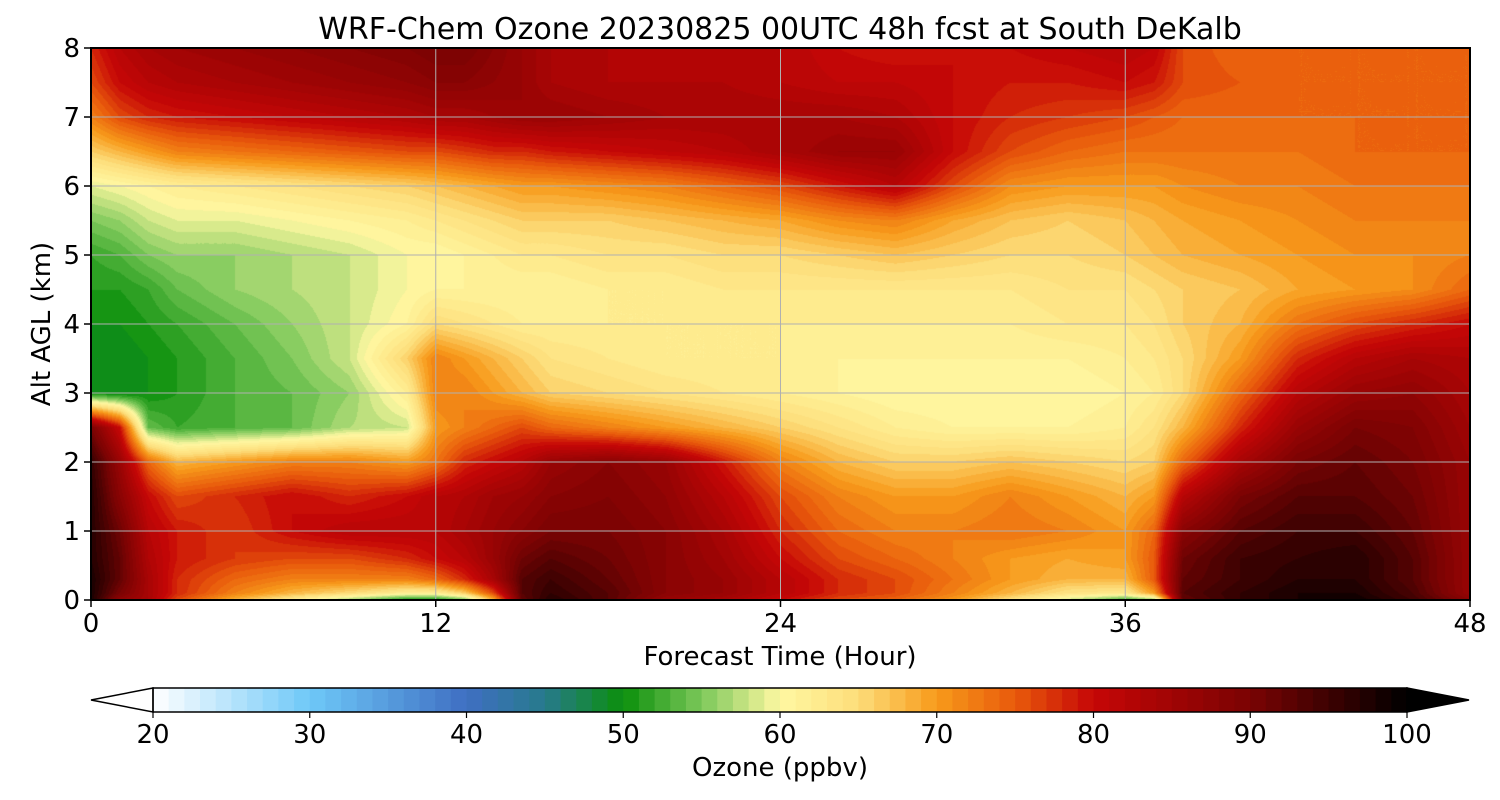  I want to click on x-tick-label: 12, so click(435, 624).